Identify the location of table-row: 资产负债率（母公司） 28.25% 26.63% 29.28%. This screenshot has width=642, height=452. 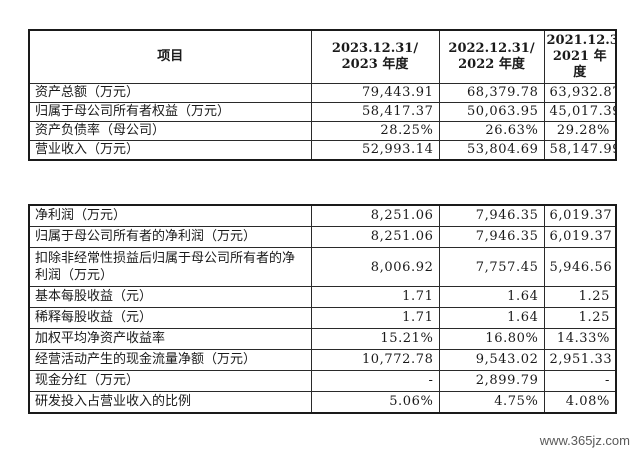
(322, 131).